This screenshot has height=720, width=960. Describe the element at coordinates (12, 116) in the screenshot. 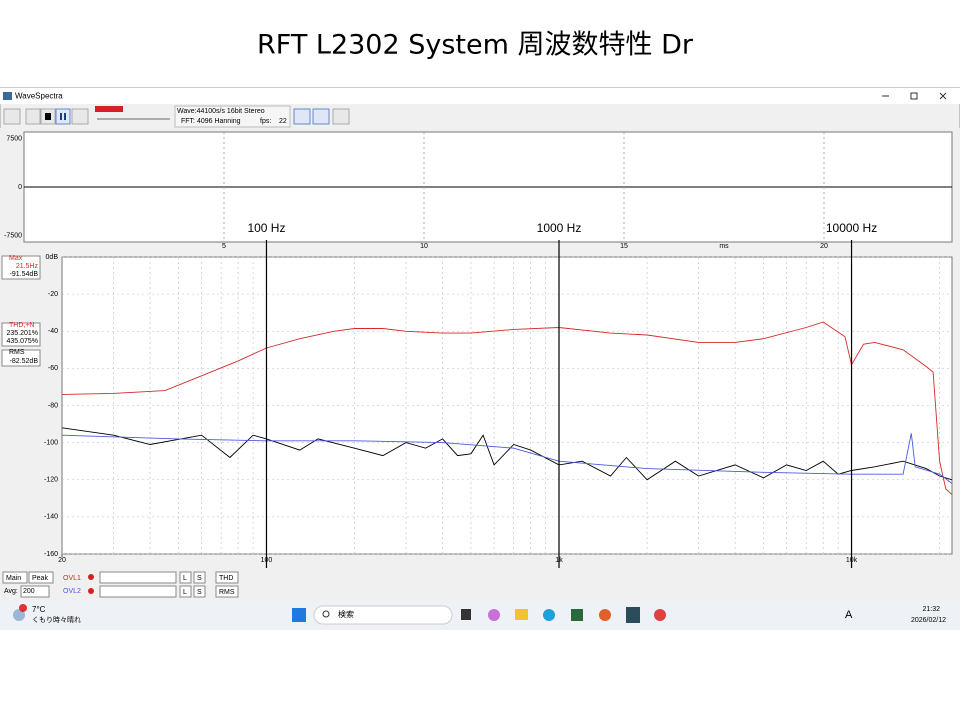

I see `tool-button` at that location.